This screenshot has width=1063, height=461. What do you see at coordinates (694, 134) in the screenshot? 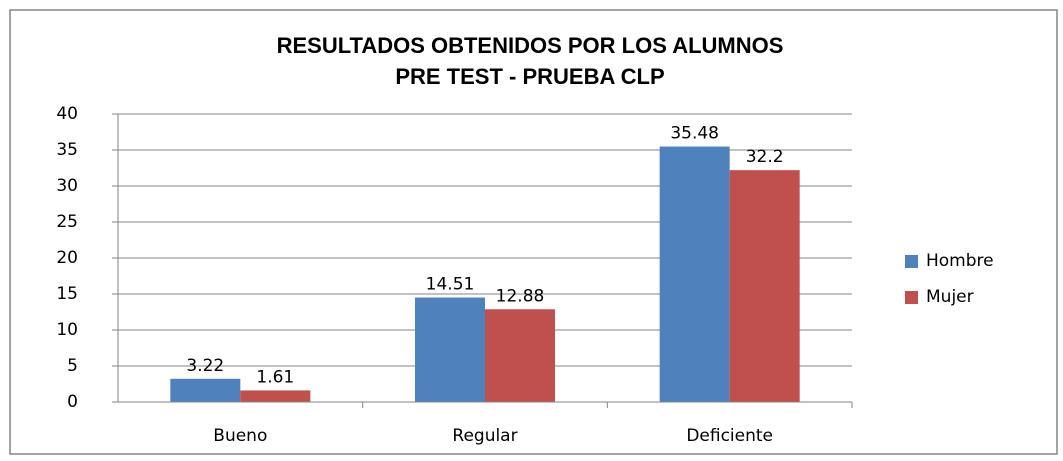
I see `data-label: 35.48` at bounding box center [694, 134].